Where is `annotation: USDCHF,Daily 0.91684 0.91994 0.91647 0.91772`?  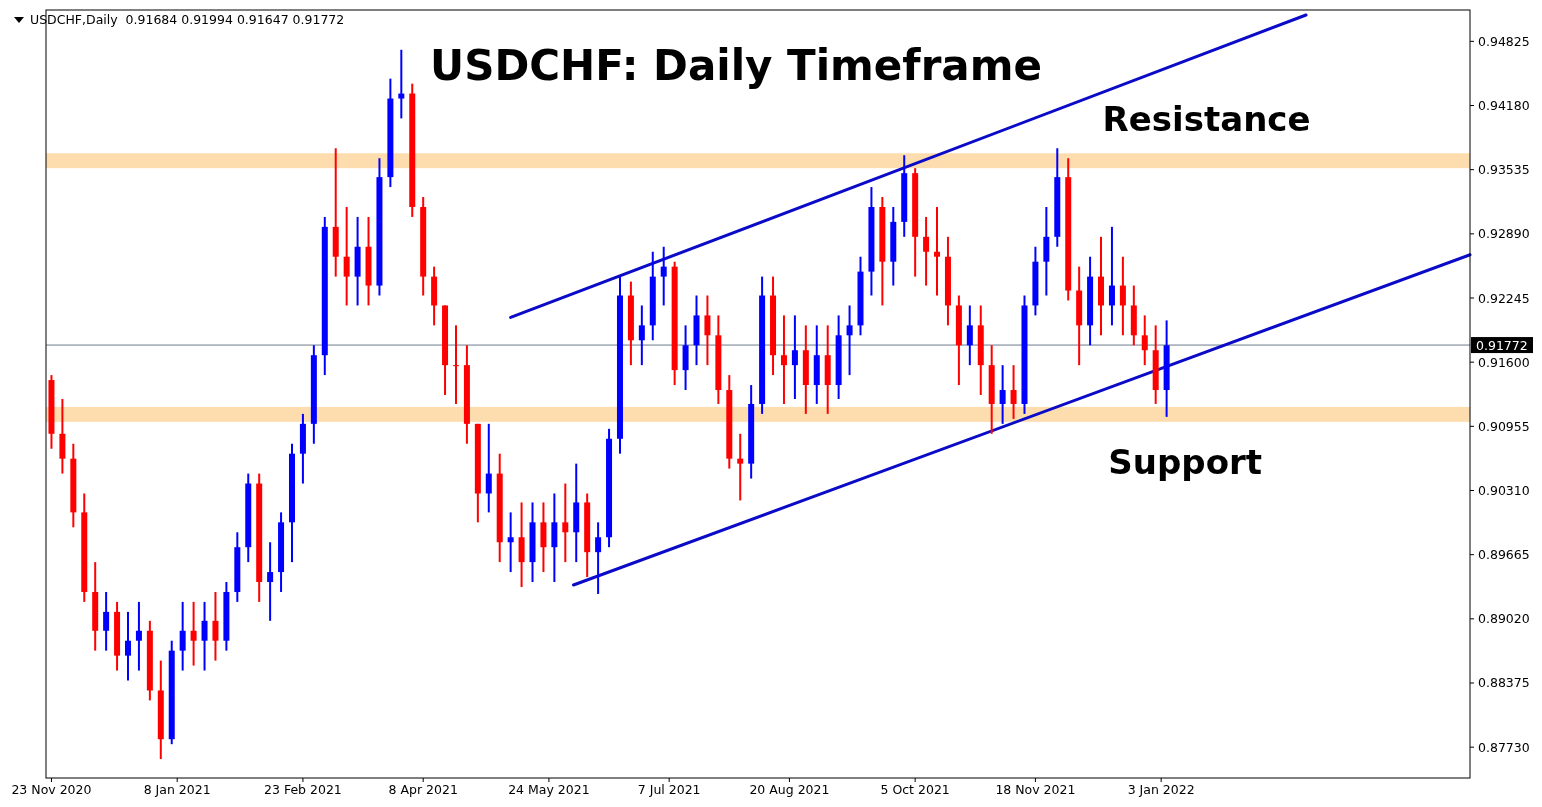 annotation: USDCHF,Daily 0.91684 0.91994 0.91647 0.91772 is located at coordinates (187, 19).